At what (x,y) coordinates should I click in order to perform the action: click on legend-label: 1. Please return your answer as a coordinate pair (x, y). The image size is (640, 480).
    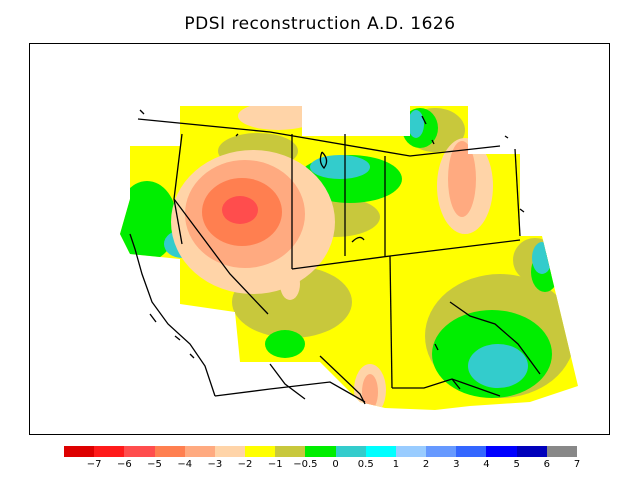
    Looking at the image, I should click on (396, 464).